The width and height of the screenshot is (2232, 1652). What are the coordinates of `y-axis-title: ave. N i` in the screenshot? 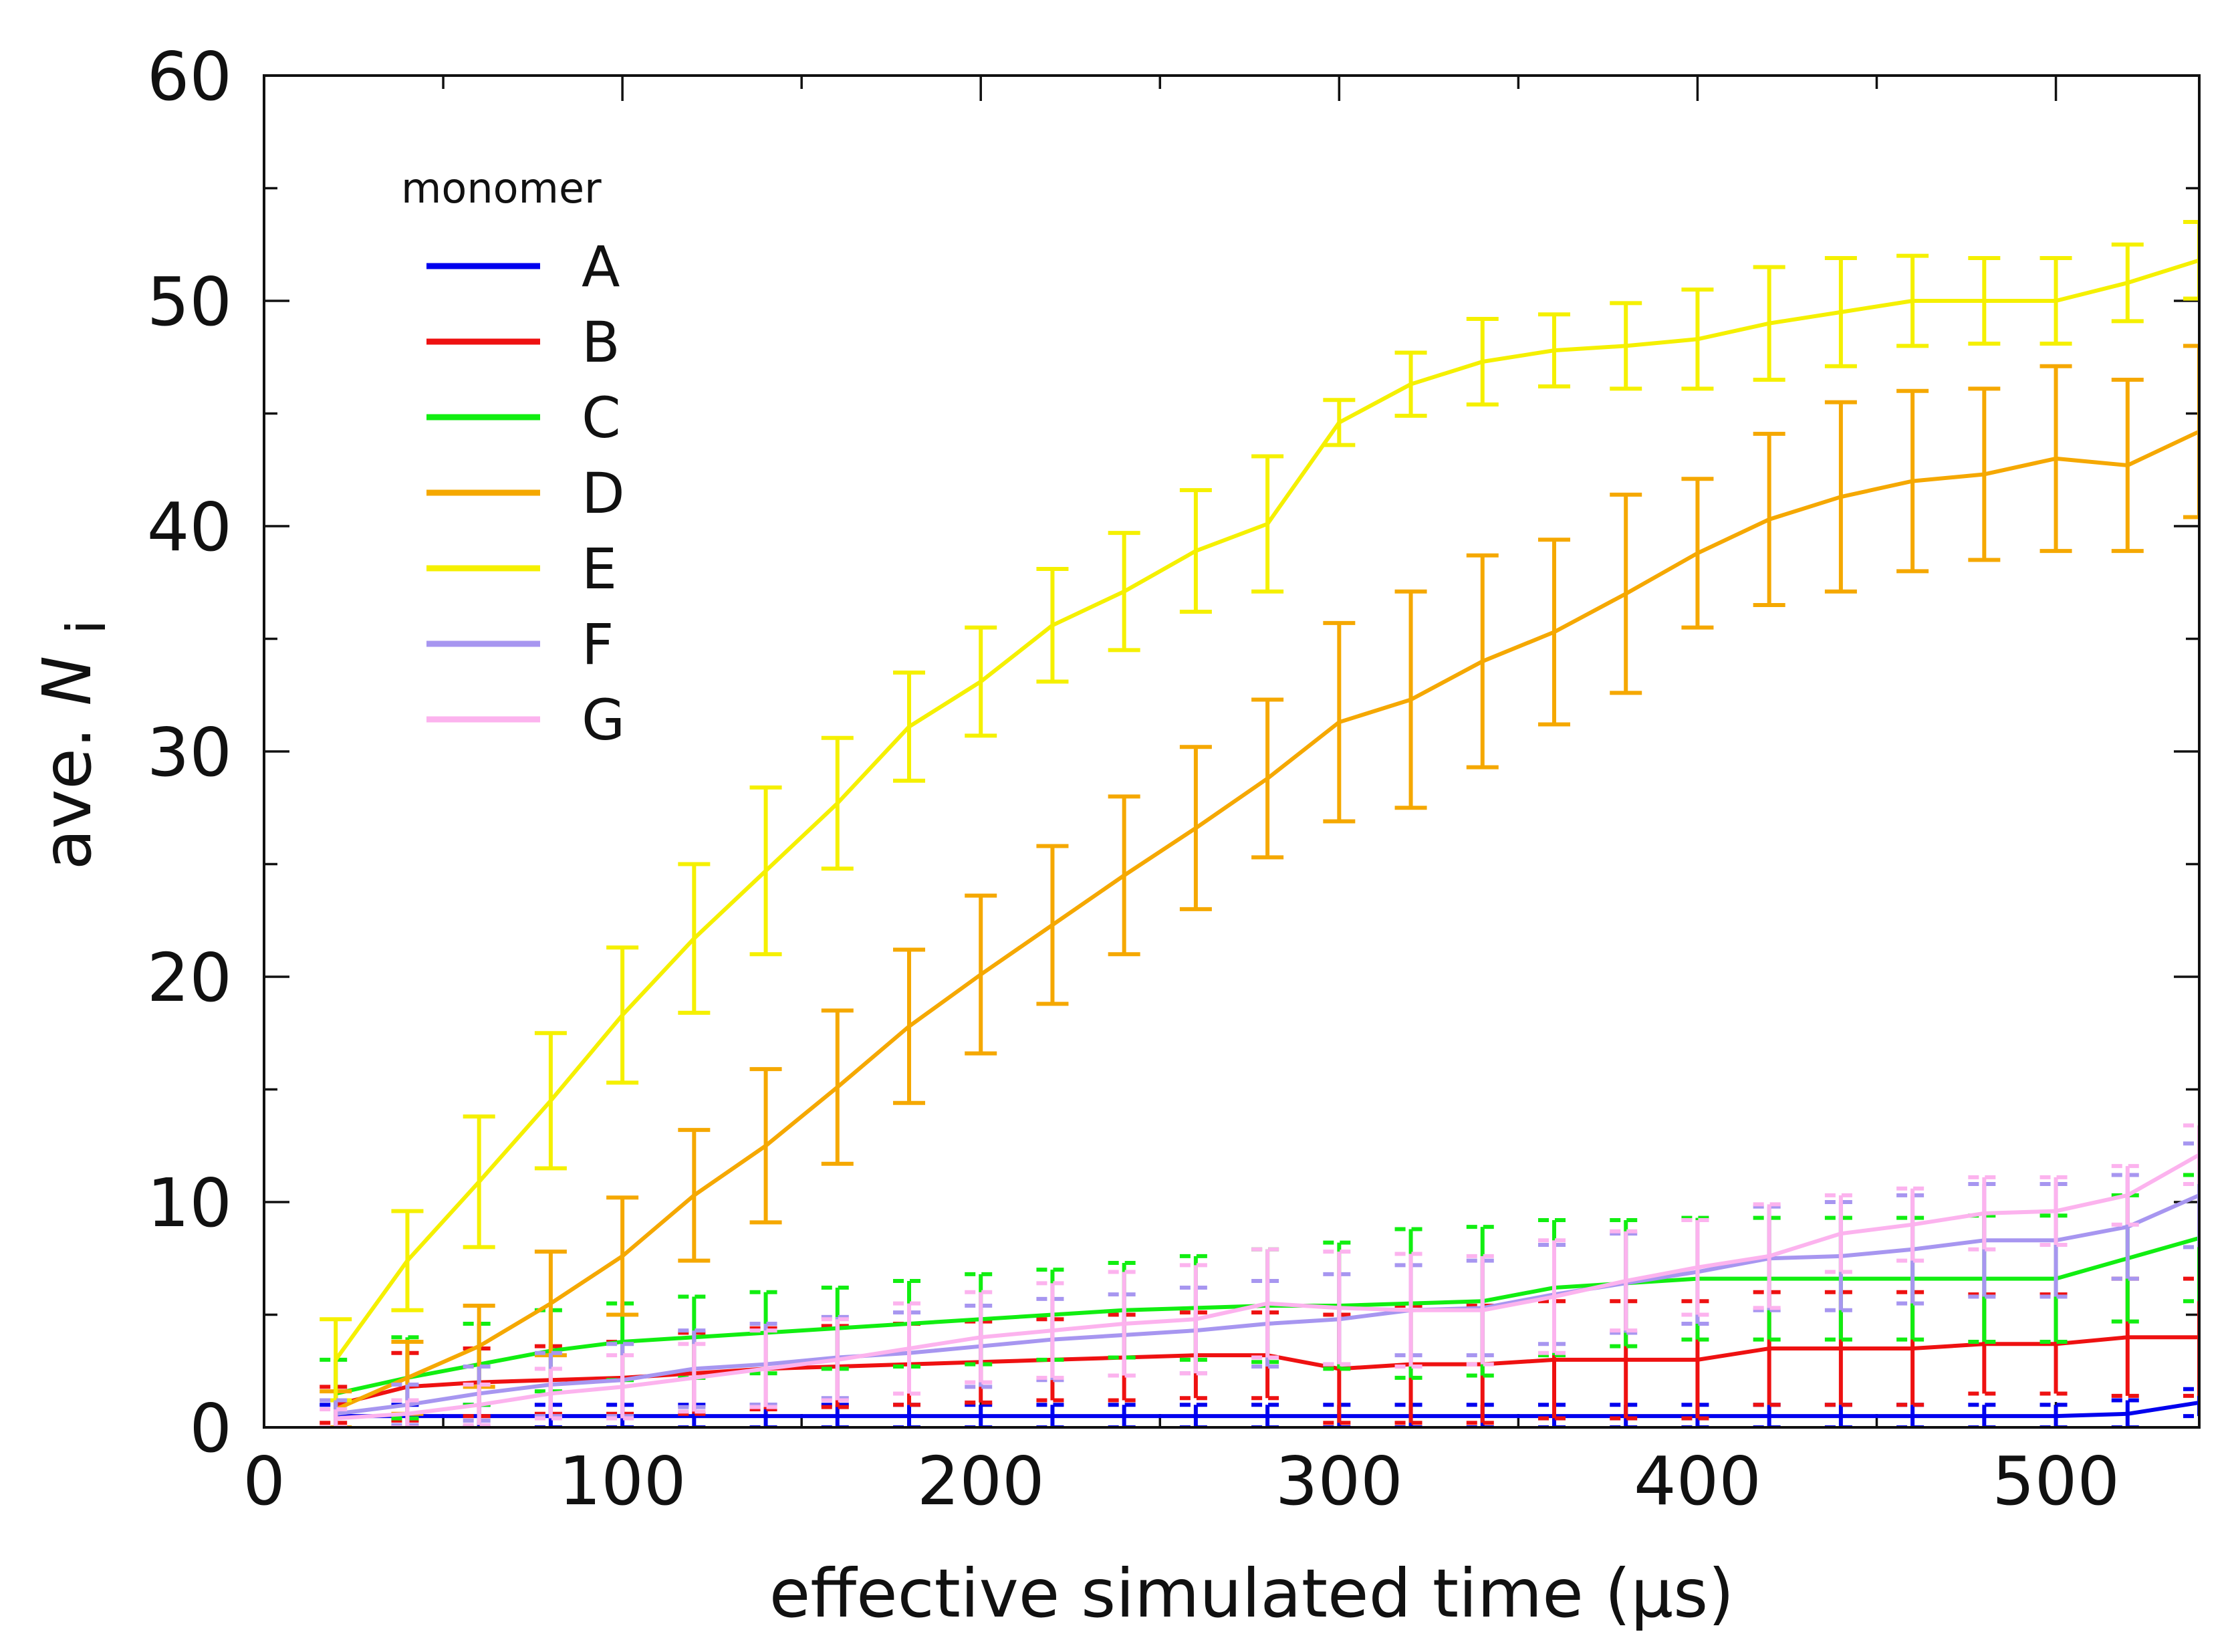 It's located at (73, 745).